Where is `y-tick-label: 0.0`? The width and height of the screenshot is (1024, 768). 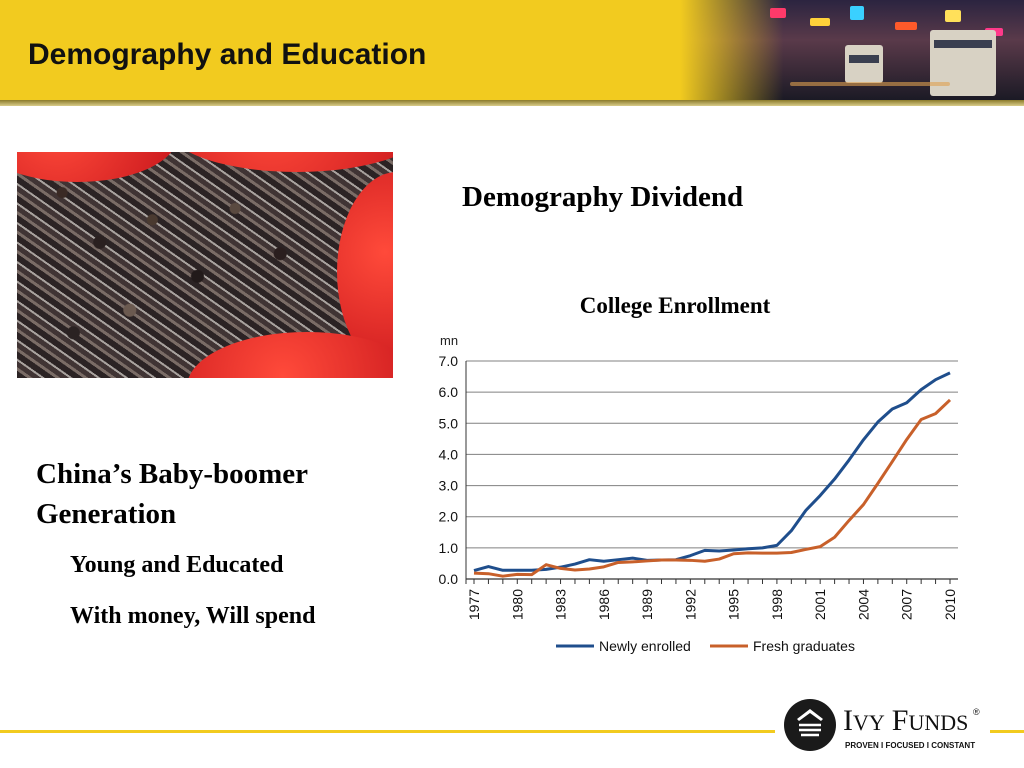 y-tick-label: 0.0 is located at coordinates (449, 579).